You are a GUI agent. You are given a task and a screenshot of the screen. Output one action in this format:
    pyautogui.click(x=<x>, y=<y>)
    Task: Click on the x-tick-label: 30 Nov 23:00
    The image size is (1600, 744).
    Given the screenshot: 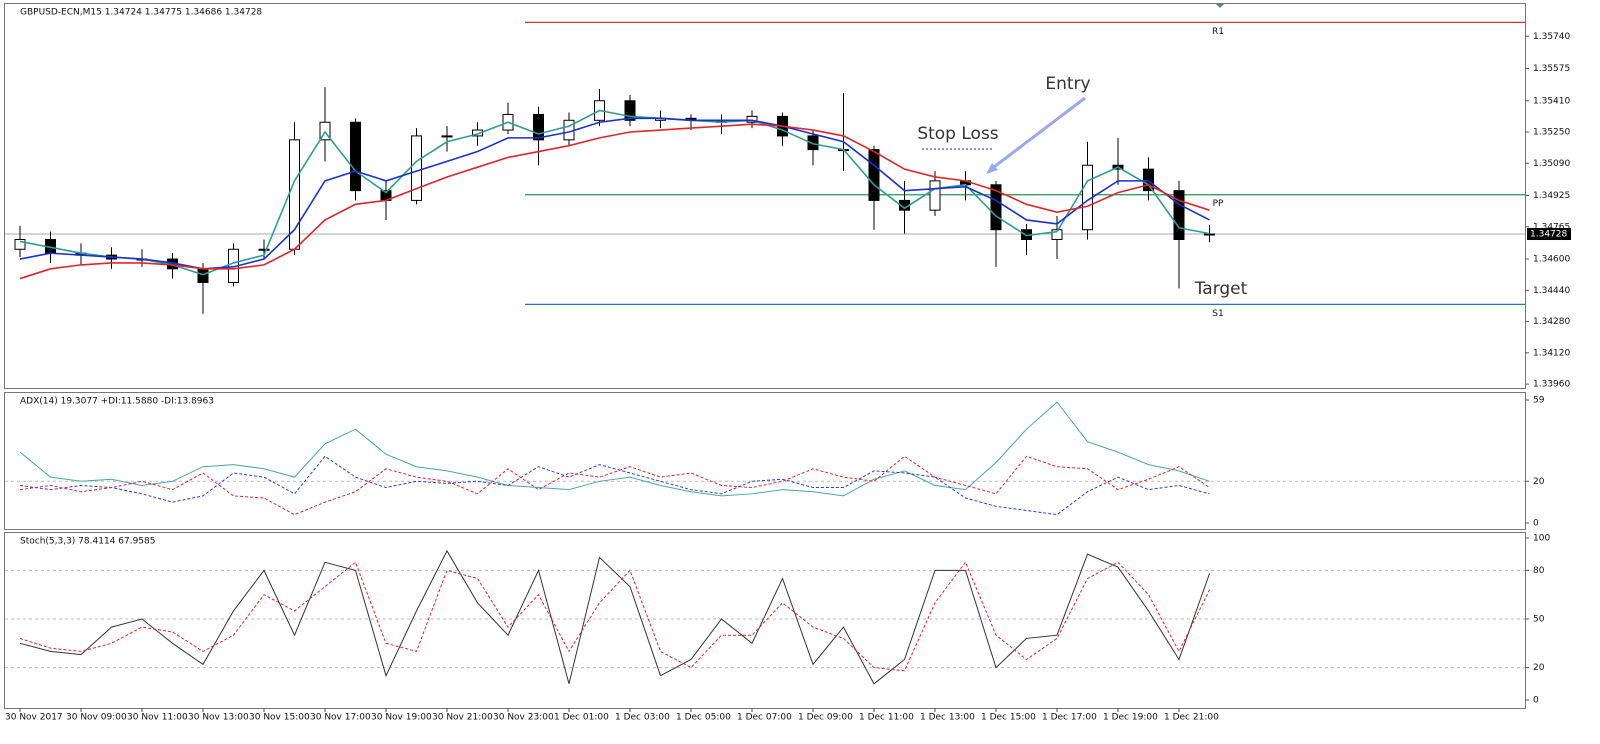 What is the action you would take?
    pyautogui.click(x=523, y=718)
    